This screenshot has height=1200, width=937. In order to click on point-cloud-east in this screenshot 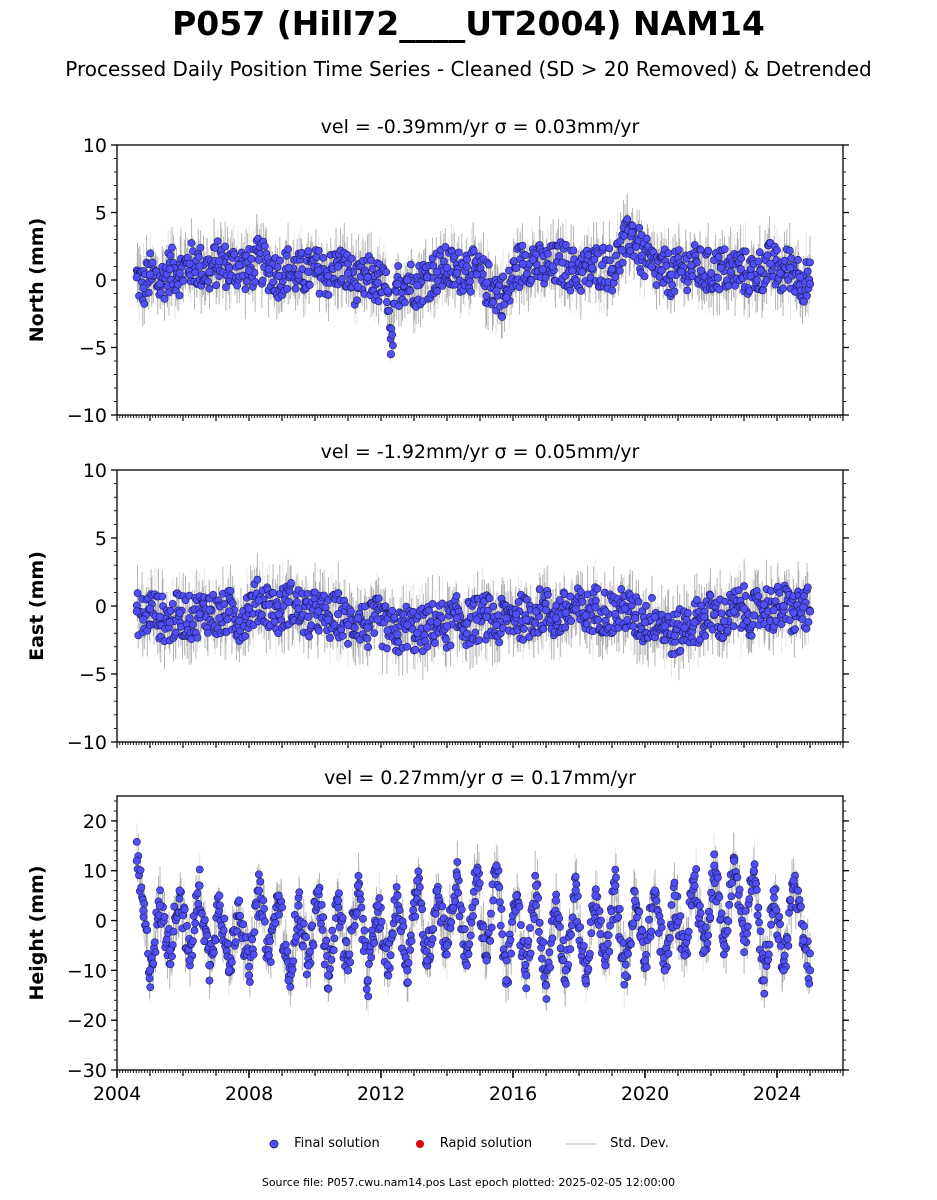, I will do `click(473, 616)`.